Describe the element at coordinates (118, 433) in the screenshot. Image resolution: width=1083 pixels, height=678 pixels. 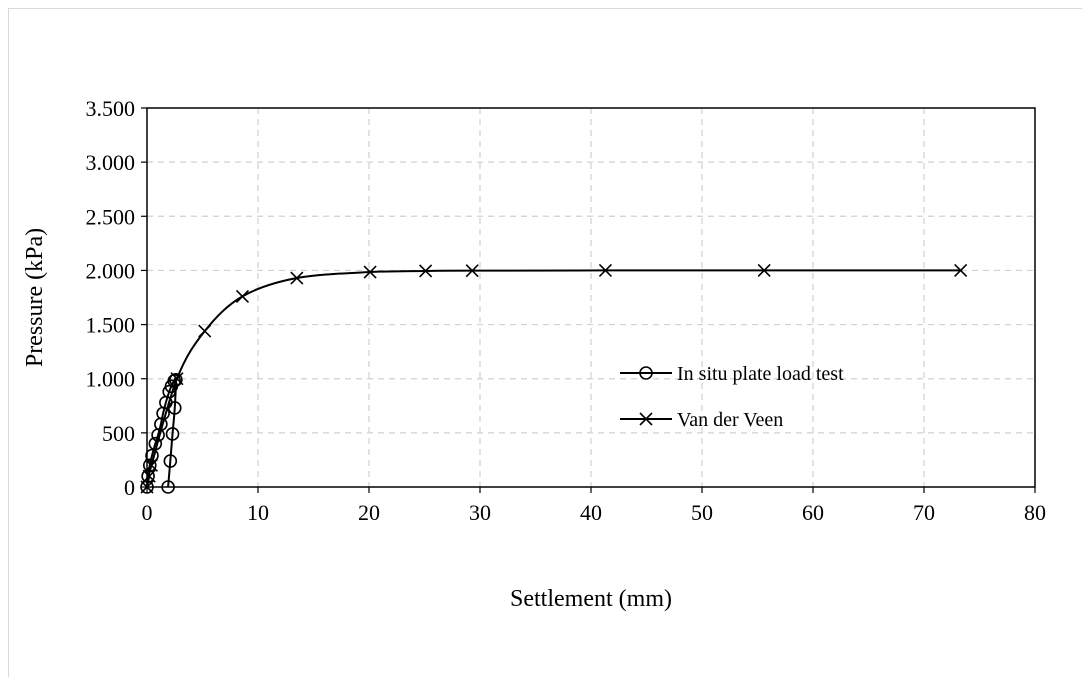
I see `y-tick-label: 500` at that location.